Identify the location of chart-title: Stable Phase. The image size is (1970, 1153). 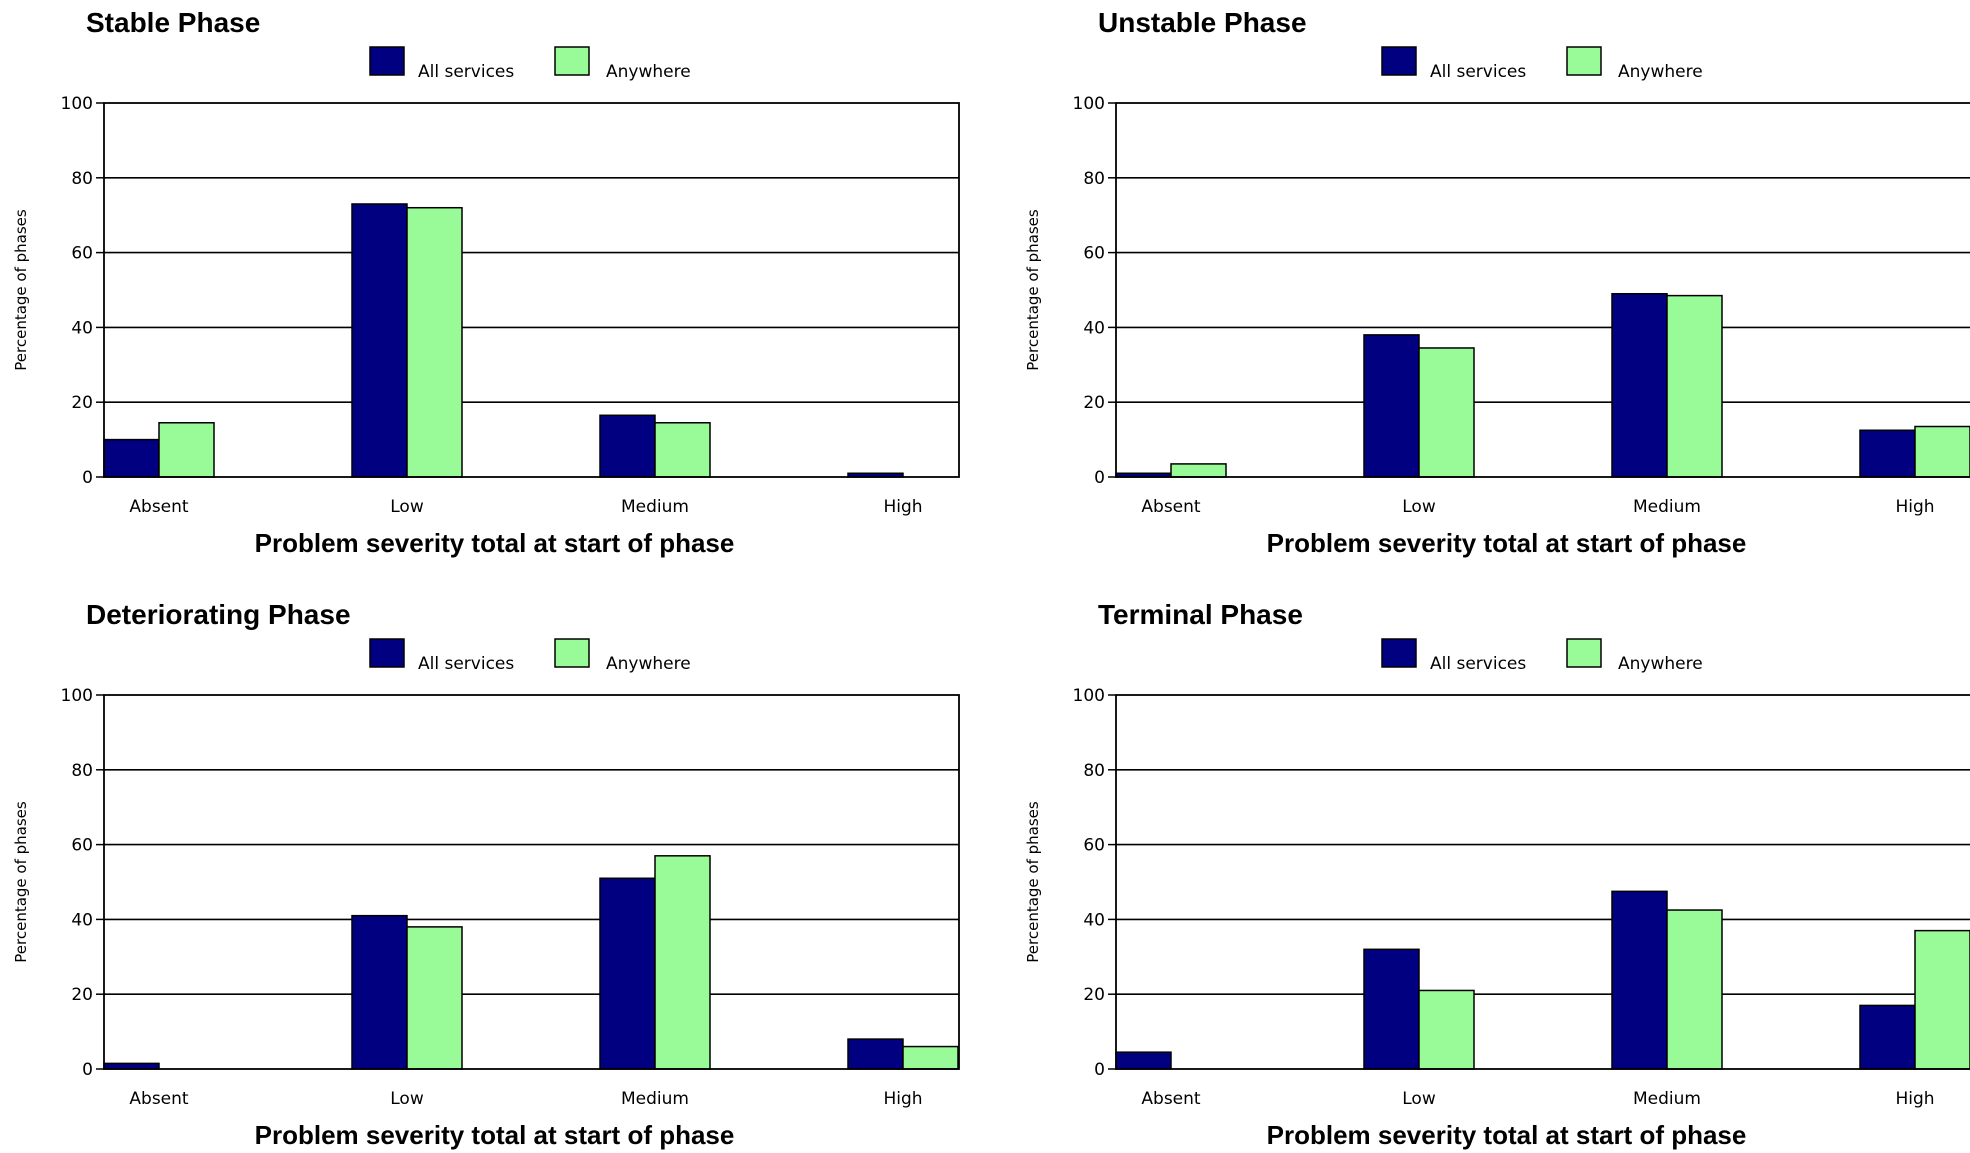
(173, 22).